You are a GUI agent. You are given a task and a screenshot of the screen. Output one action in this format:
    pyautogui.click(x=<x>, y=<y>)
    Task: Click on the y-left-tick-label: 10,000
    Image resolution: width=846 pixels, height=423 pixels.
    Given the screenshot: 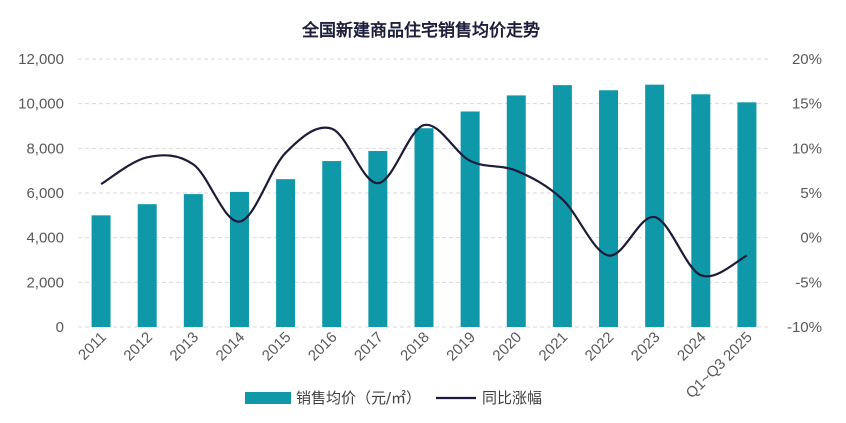 What is the action you would take?
    pyautogui.click(x=41, y=104)
    